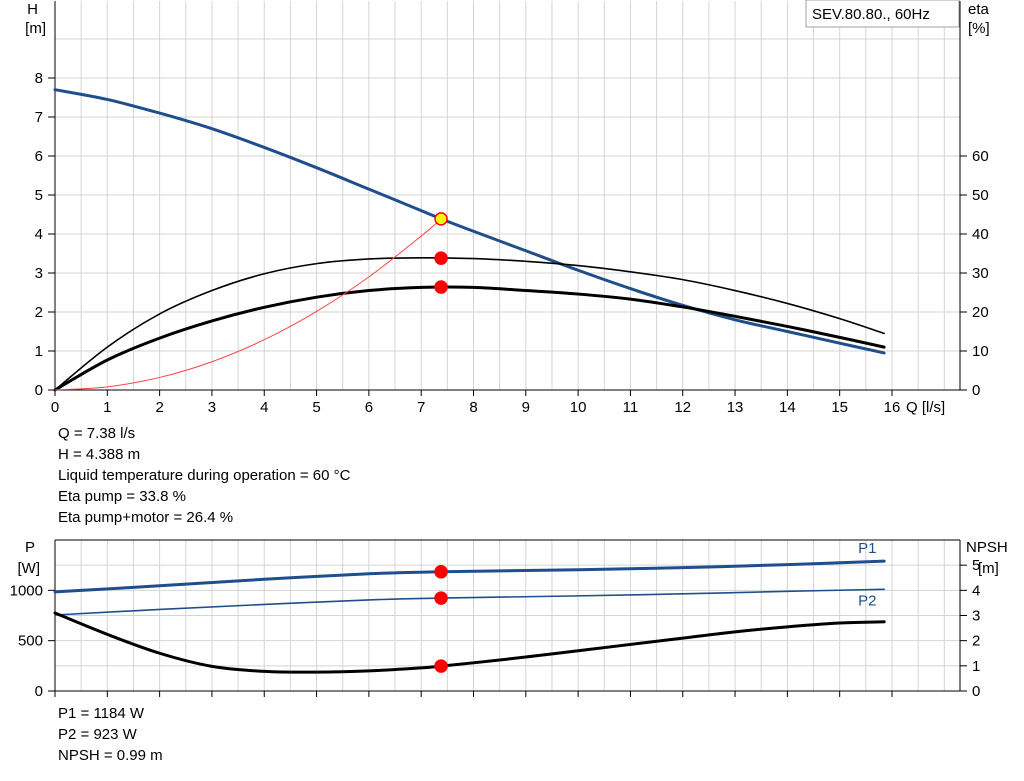 The height and width of the screenshot is (781, 1024). I want to click on x-tick-label: 11, so click(631, 407).